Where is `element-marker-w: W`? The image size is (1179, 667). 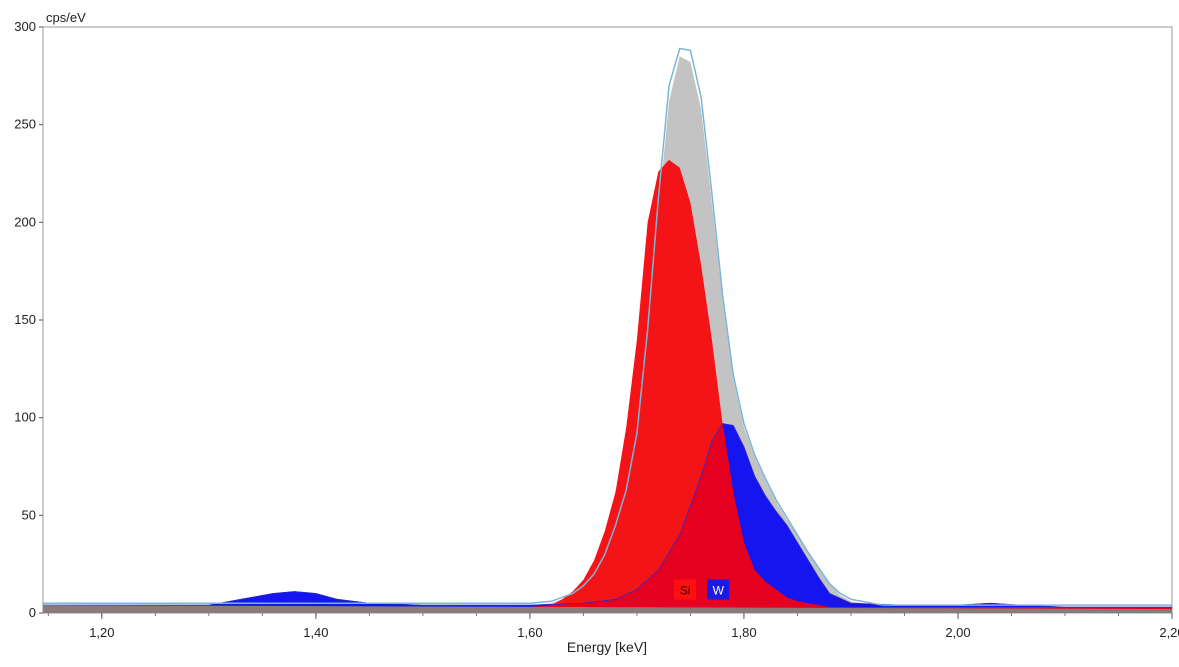
element-marker-w: W is located at coordinates (718, 589).